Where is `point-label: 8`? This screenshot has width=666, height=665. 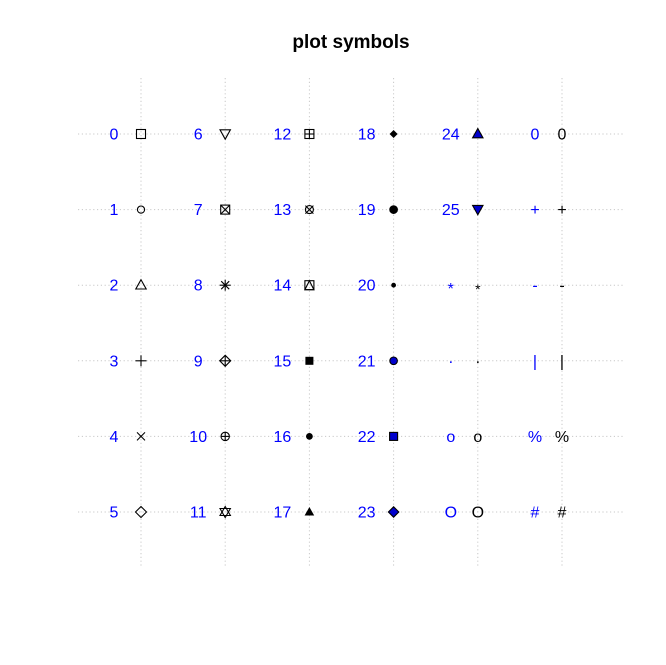
point-label: 8 is located at coordinates (198, 286).